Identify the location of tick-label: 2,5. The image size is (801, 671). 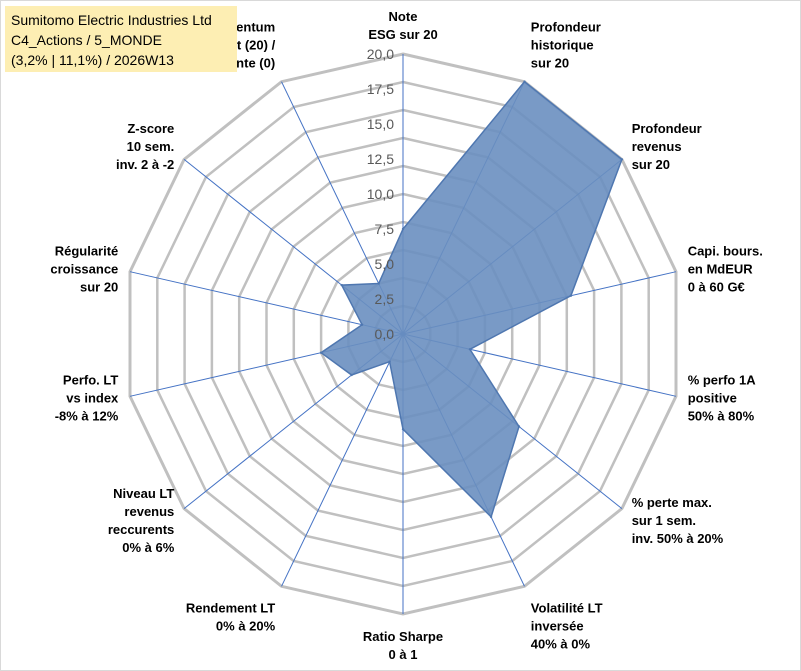
(385, 299).